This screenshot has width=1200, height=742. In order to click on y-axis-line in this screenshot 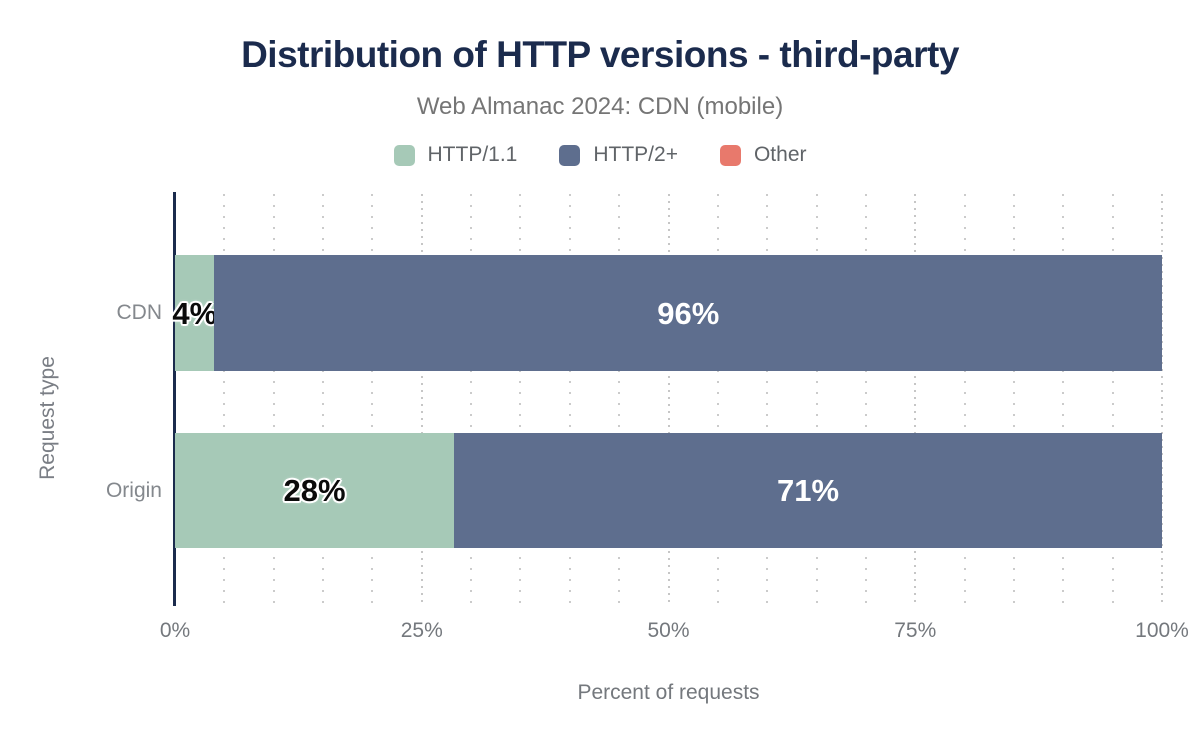, I will do `click(174, 399)`.